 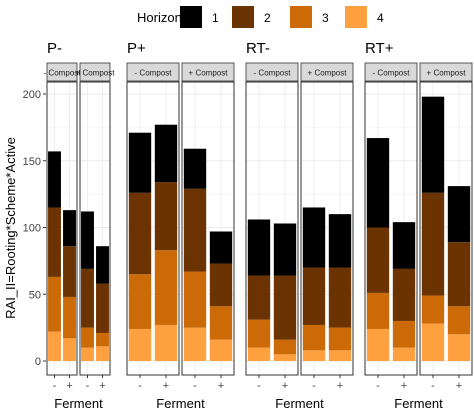 What do you see at coordinates (380, 18) in the screenshot?
I see `legend-label: 4` at bounding box center [380, 18].